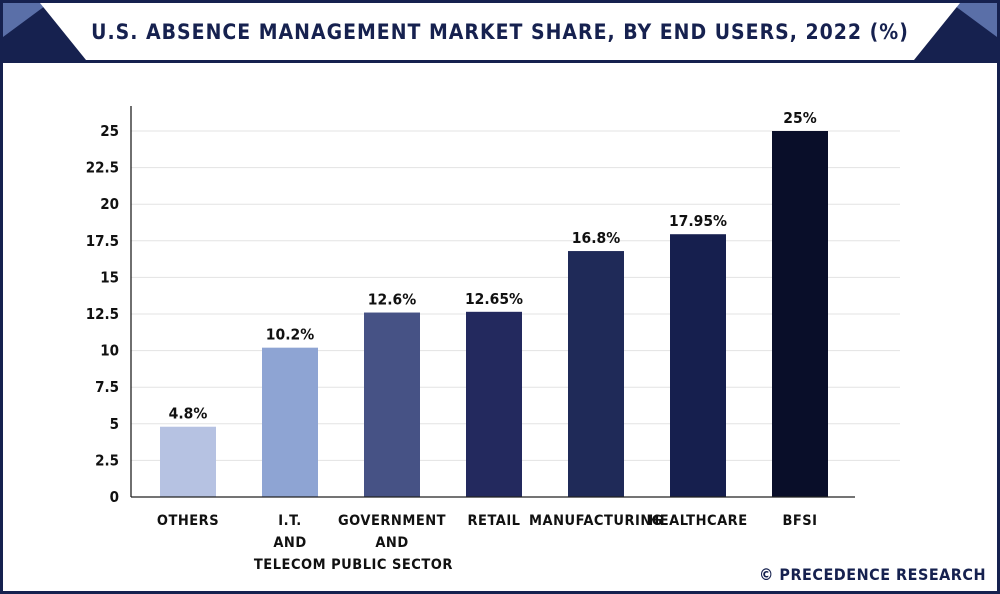  I want to click on data-label: 16.8%, so click(596, 238).